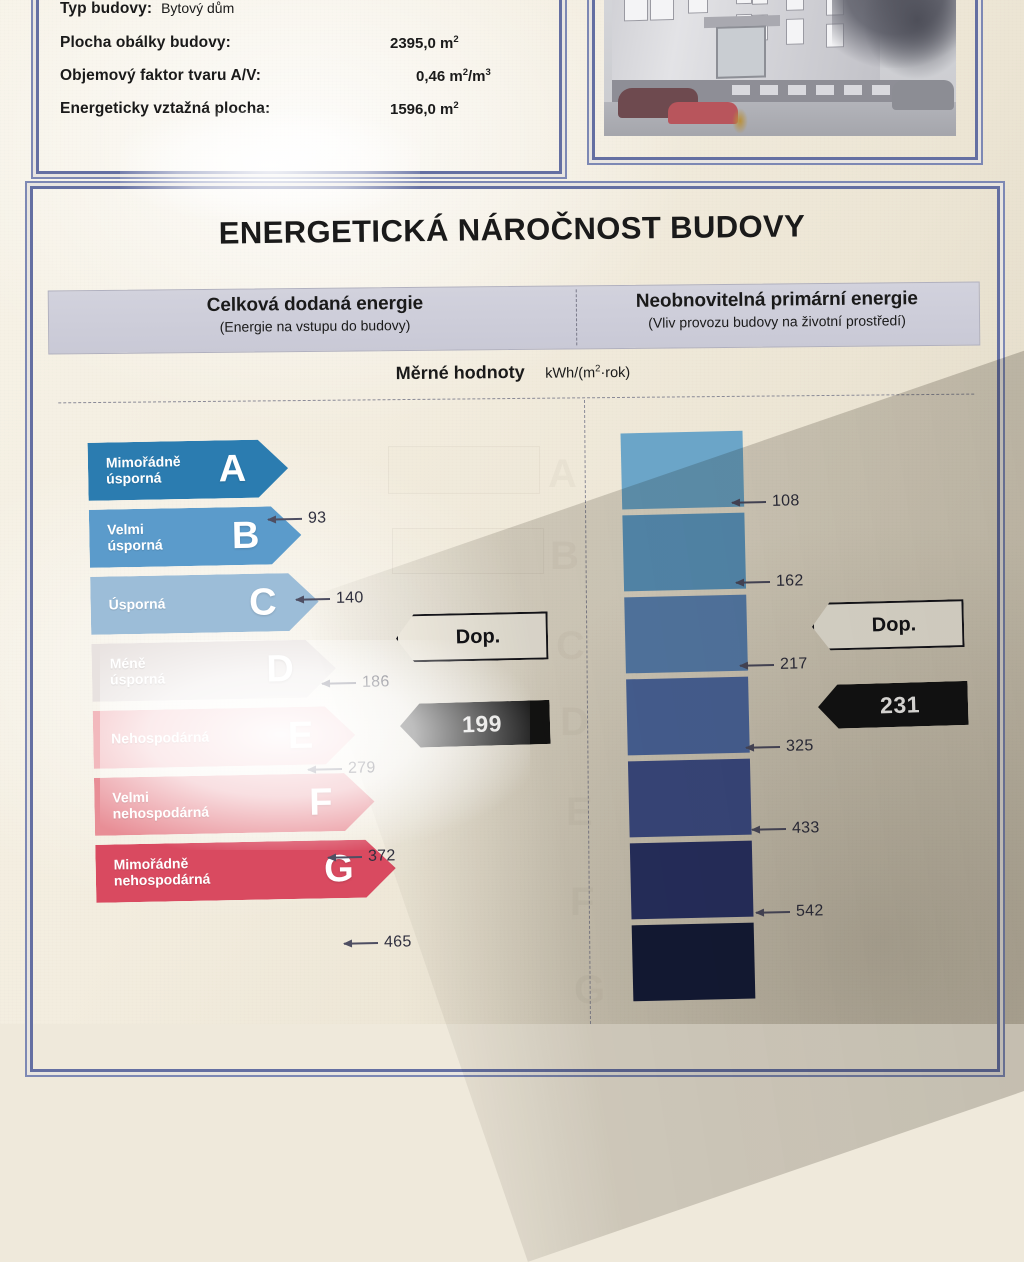 The width and height of the screenshot is (1024, 1262). What do you see at coordinates (165, 108) in the screenshot?
I see `label-reference-area: Energeticky vztažná plocha:` at bounding box center [165, 108].